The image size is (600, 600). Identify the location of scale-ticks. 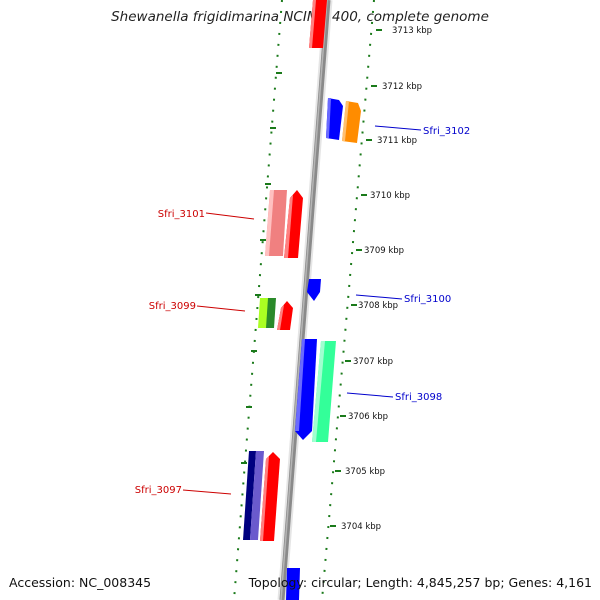
(356, 278).